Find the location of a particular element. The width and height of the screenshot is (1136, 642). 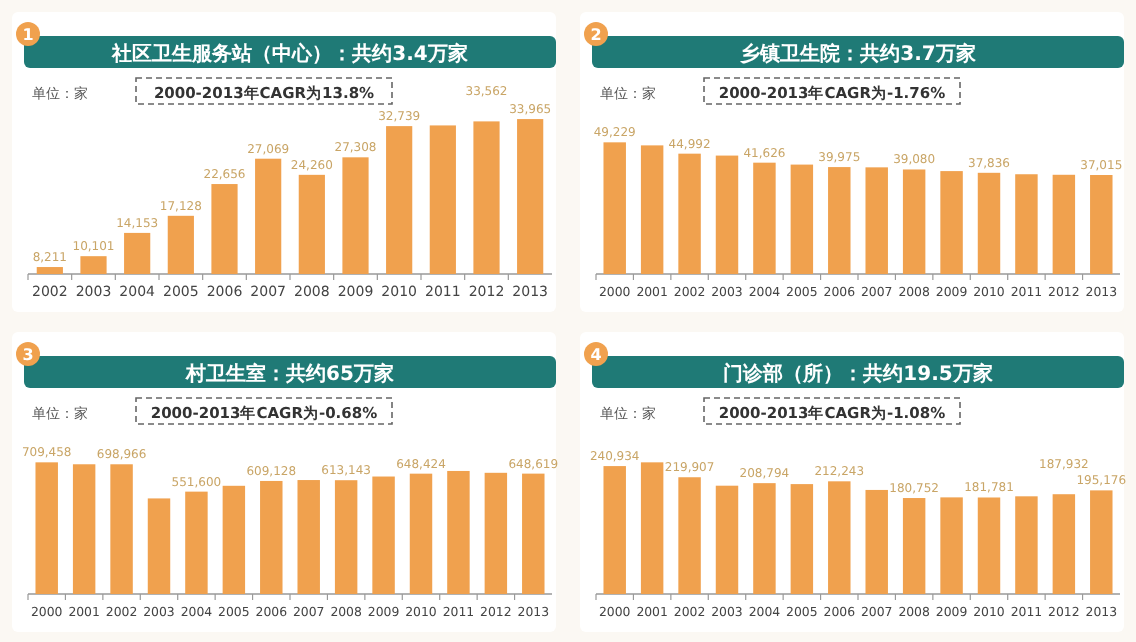

text: 4 is located at coordinates (596, 355).